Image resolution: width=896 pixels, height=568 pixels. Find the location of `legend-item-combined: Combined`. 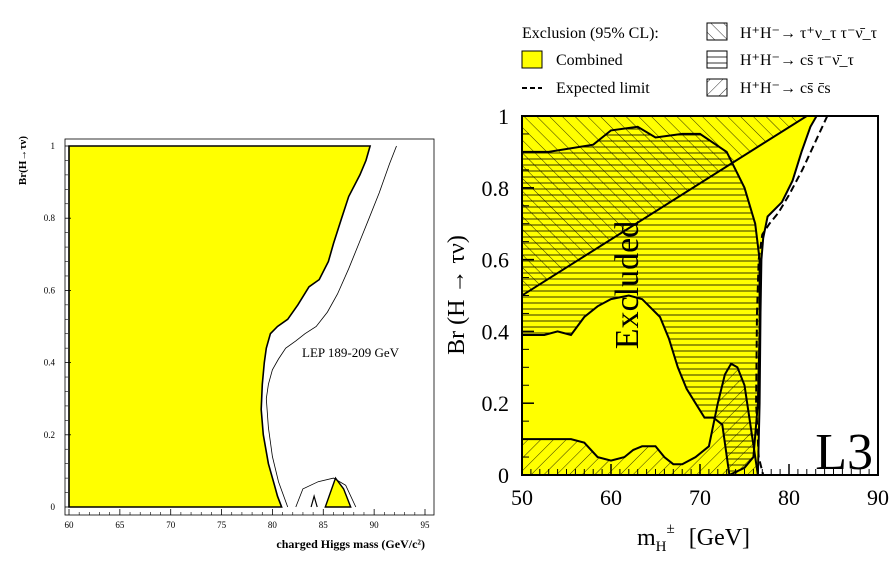

legend-item-combined: Combined is located at coordinates (572, 59).